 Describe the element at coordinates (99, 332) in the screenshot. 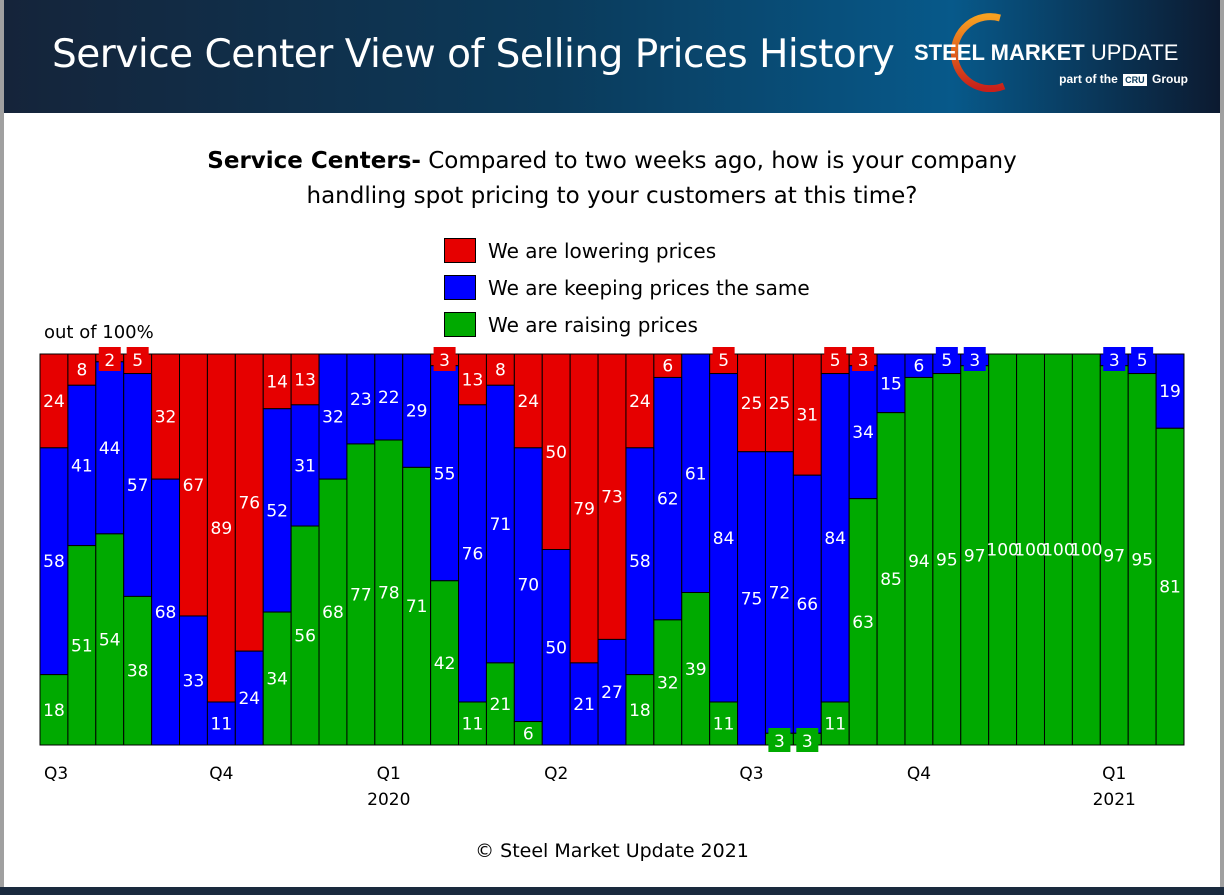

I see `y-axis-label: out of 100%` at that location.